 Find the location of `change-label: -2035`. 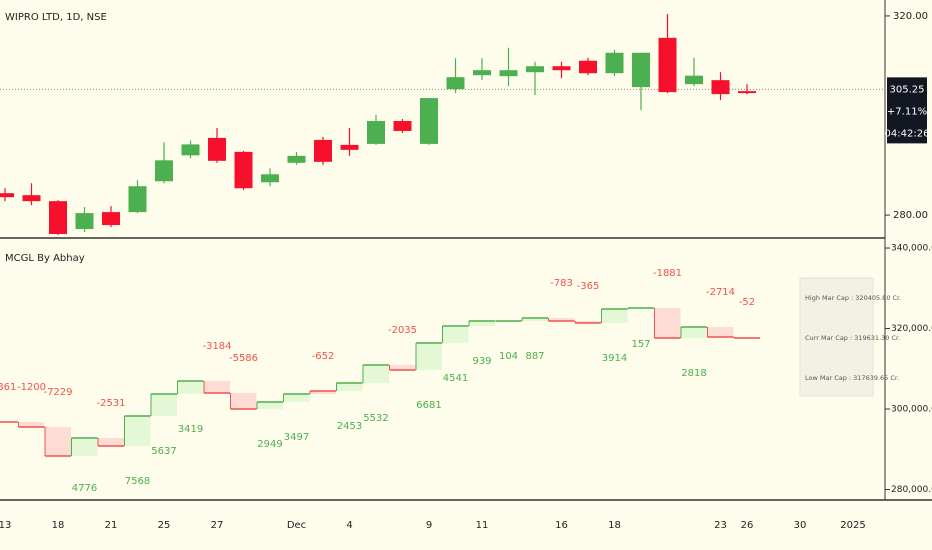

change-label: -2035 is located at coordinates (402, 330).